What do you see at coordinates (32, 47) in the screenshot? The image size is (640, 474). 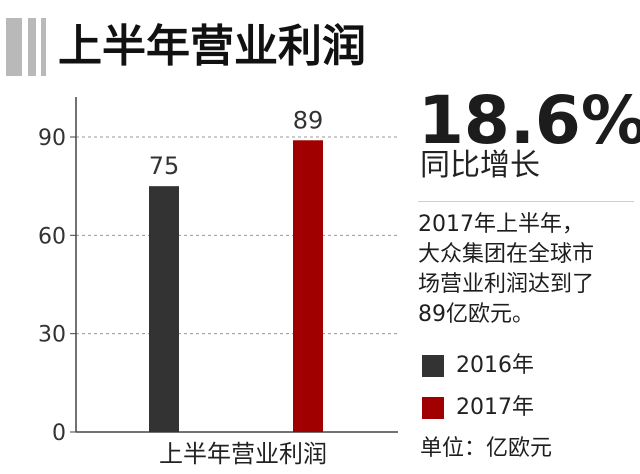 I see `title-bar-mid` at bounding box center [32, 47].